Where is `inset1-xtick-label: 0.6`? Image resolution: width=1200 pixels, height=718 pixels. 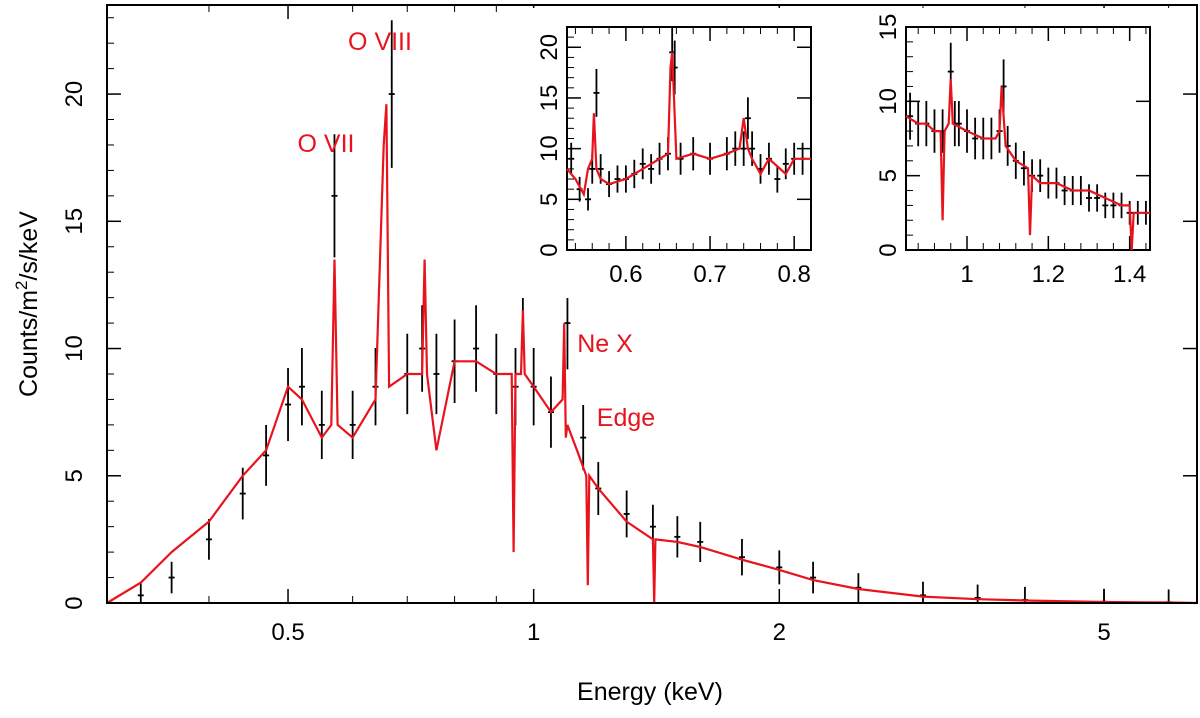
inset1-xtick-label: 0.6 is located at coordinates (625, 274).